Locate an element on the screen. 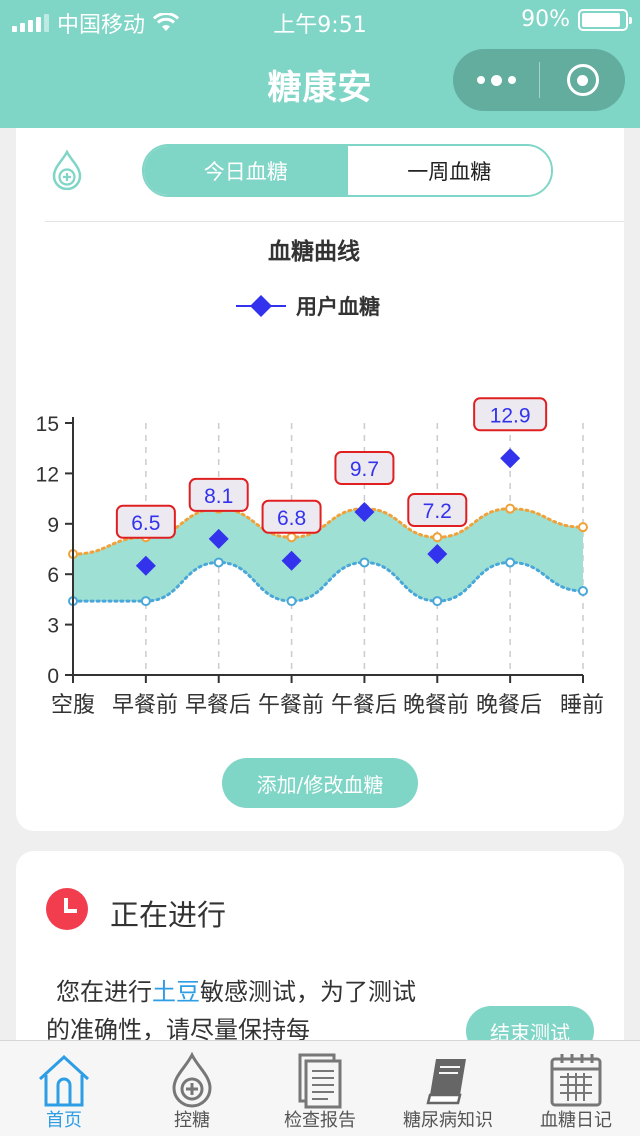 This screenshot has width=640, height=1136. clock-icon is located at coordinates (67, 909).